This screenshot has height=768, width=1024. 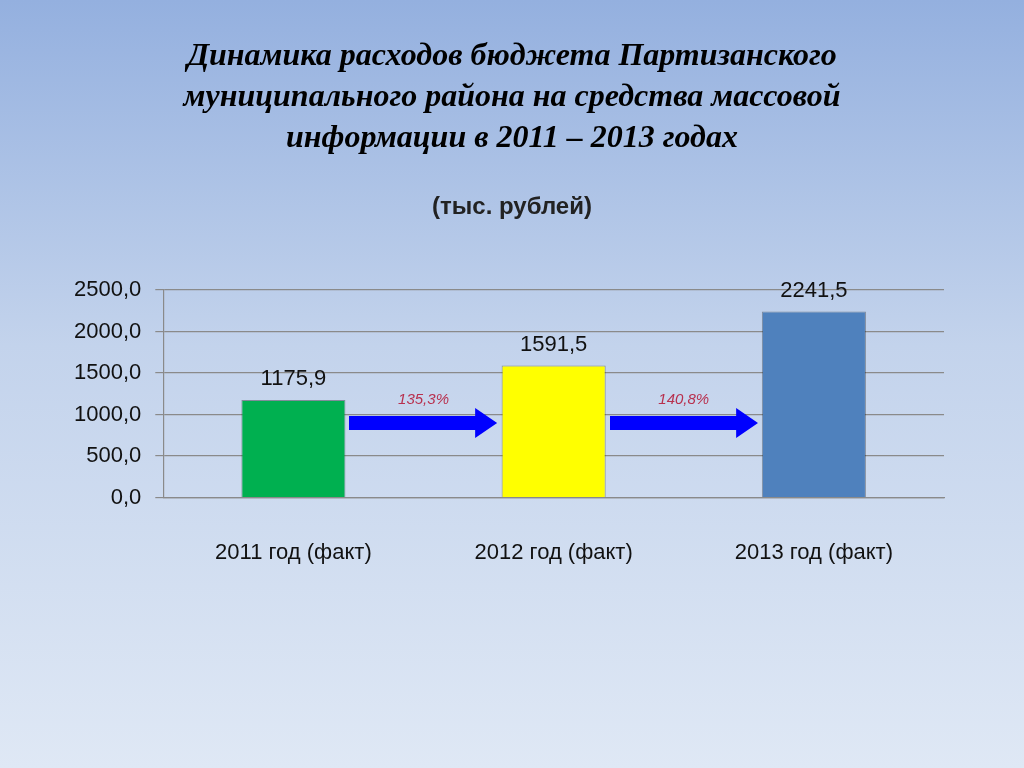 What do you see at coordinates (423, 398) in the screenshot?
I see `annotation: 135,3%` at bounding box center [423, 398].